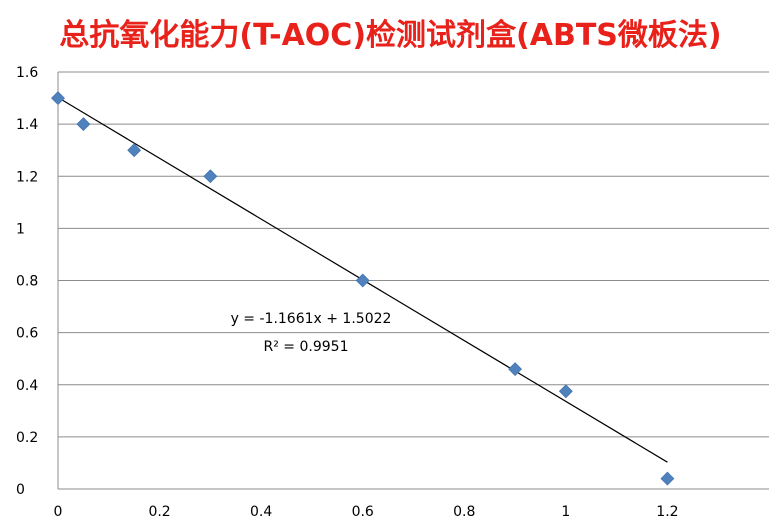 The width and height of the screenshot is (781, 527). Describe the element at coordinates (311, 319) in the screenshot. I see `regression-equation: y = -1.1661x + 1.5022` at that location.